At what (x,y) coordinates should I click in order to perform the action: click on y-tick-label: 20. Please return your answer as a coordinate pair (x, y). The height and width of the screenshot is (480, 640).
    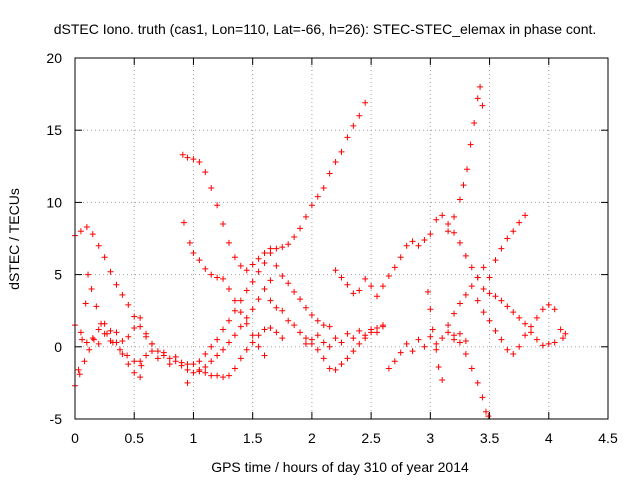
    Looking at the image, I should click on (54, 58).